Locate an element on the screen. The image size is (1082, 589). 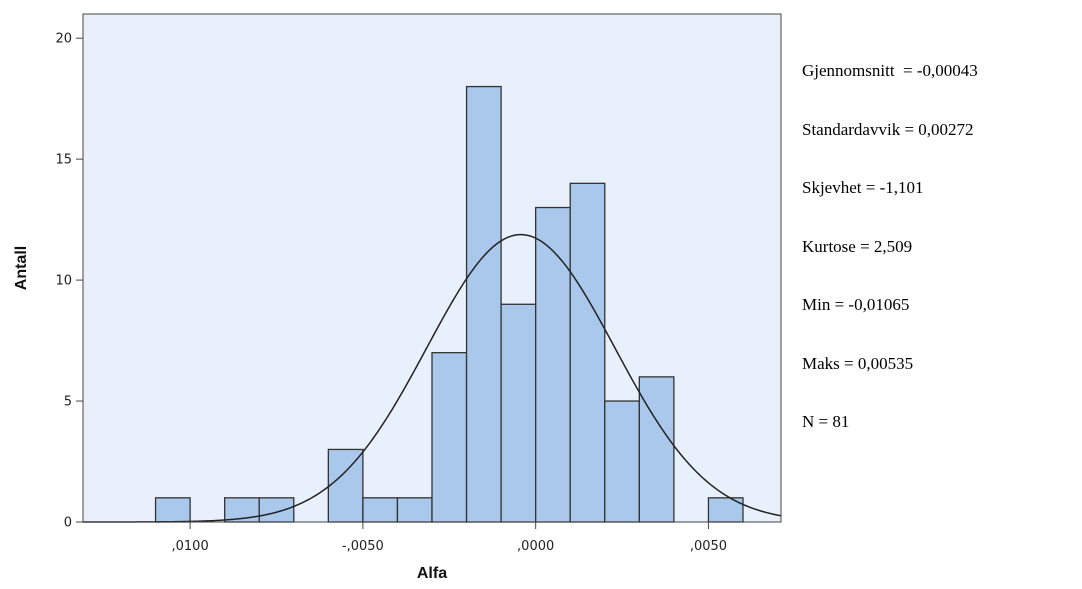
x-axis-ticks: ,0100 -,0050 ,0000 ,0050 is located at coordinates (449, 538).